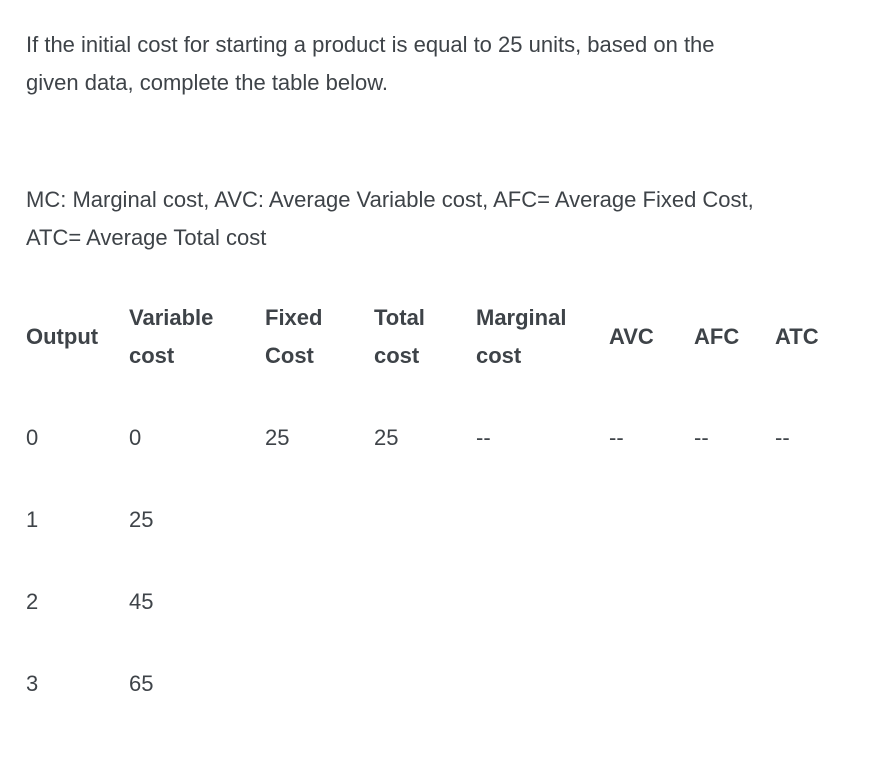 The image size is (878, 782). What do you see at coordinates (171, 336) in the screenshot?
I see `col-header-variable-cost: Variable cost` at bounding box center [171, 336].